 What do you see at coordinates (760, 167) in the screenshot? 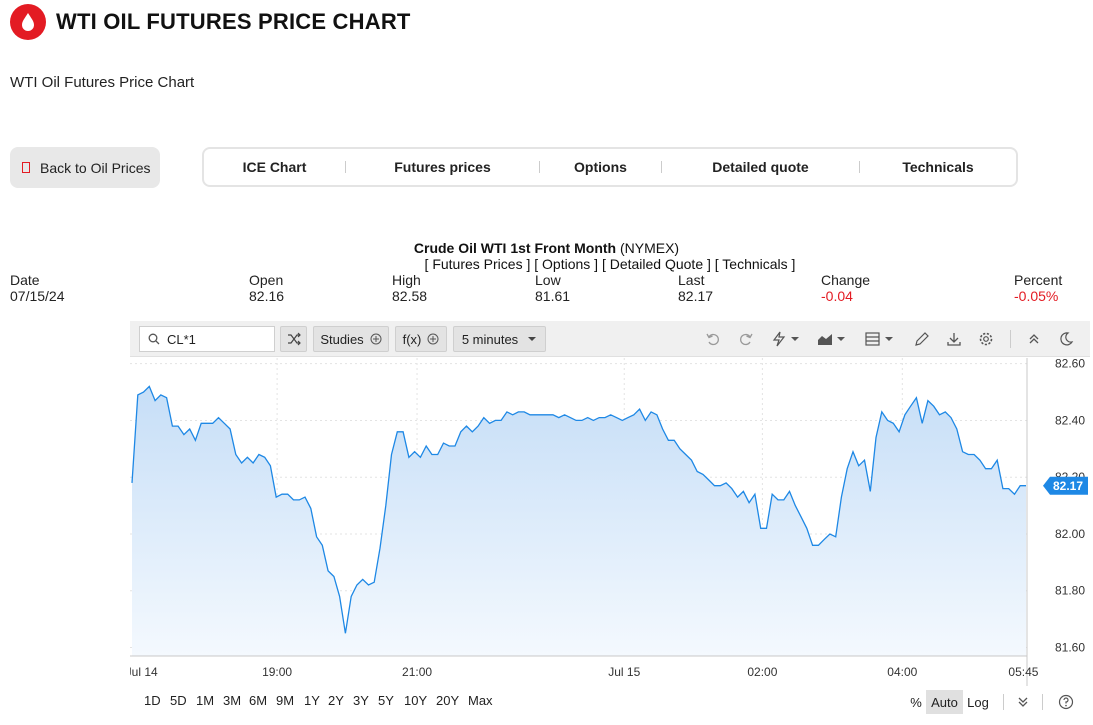
I see `tab-detailed-quote: Detailed quote` at bounding box center [760, 167].